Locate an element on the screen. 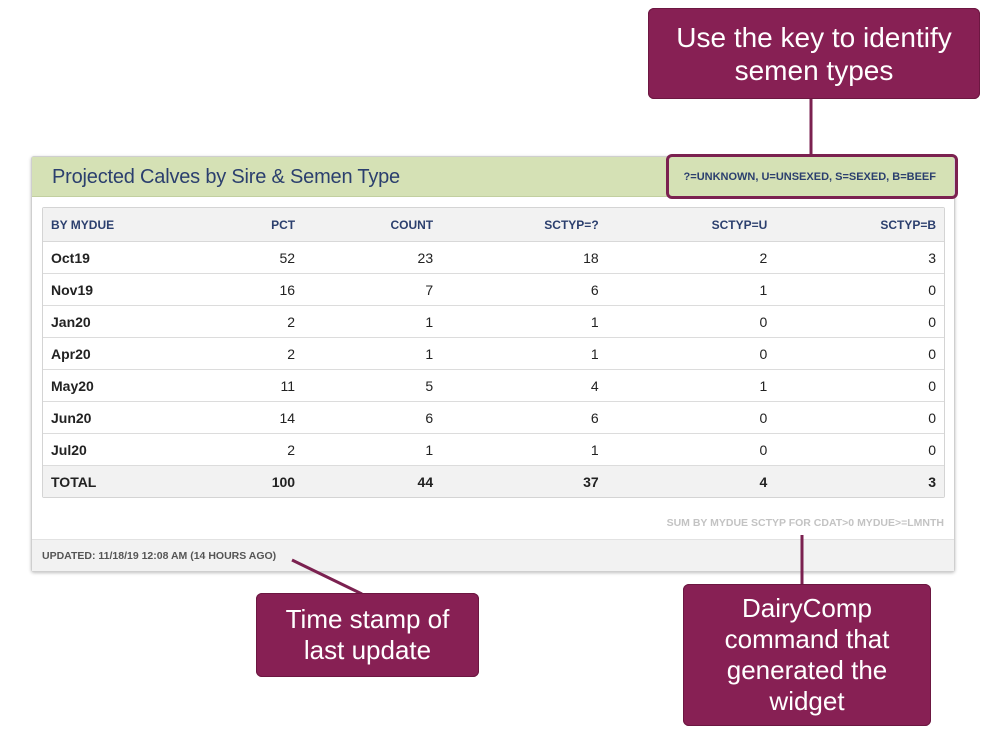 Image resolution: width=990 pixels, height=734 pixels. value-cell: 37 is located at coordinates (524, 481).